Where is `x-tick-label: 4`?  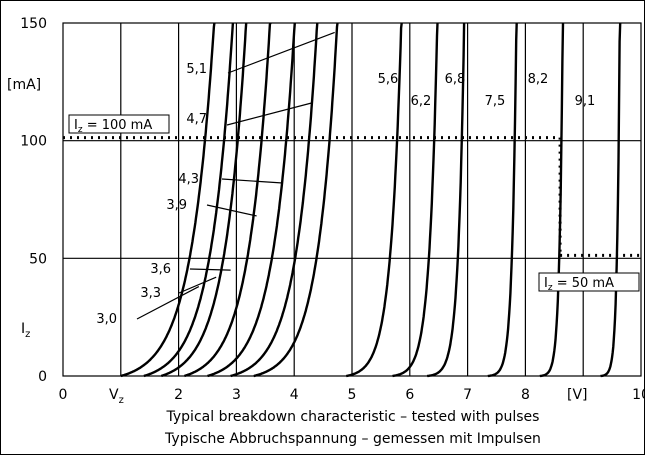 x-tick-label: 4 is located at coordinates (294, 395).